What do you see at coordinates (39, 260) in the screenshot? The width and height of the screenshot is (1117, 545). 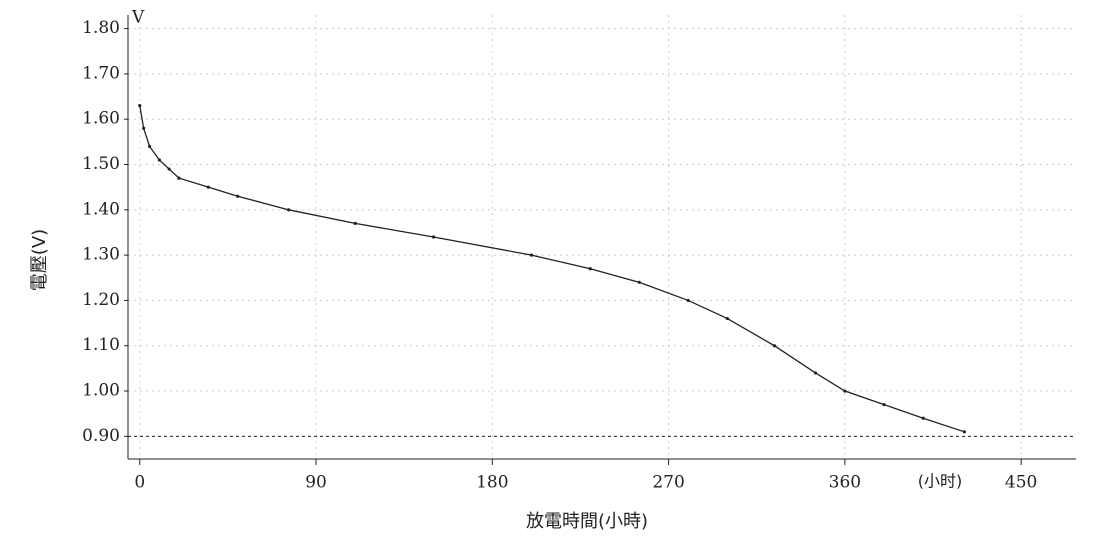 I see `y-axis-title: 電壓(V)` at bounding box center [39, 260].